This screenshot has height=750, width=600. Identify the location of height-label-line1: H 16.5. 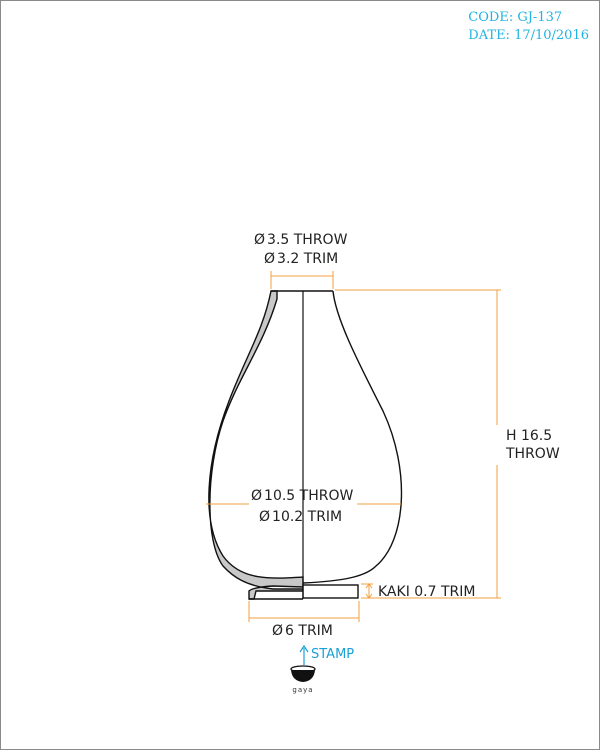
(529, 436).